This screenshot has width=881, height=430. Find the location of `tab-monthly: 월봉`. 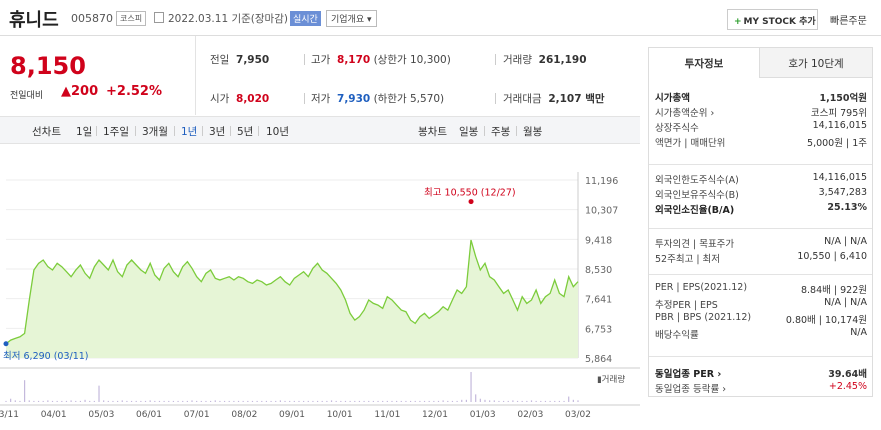

tab-monthly: 월봉 is located at coordinates (533, 132).